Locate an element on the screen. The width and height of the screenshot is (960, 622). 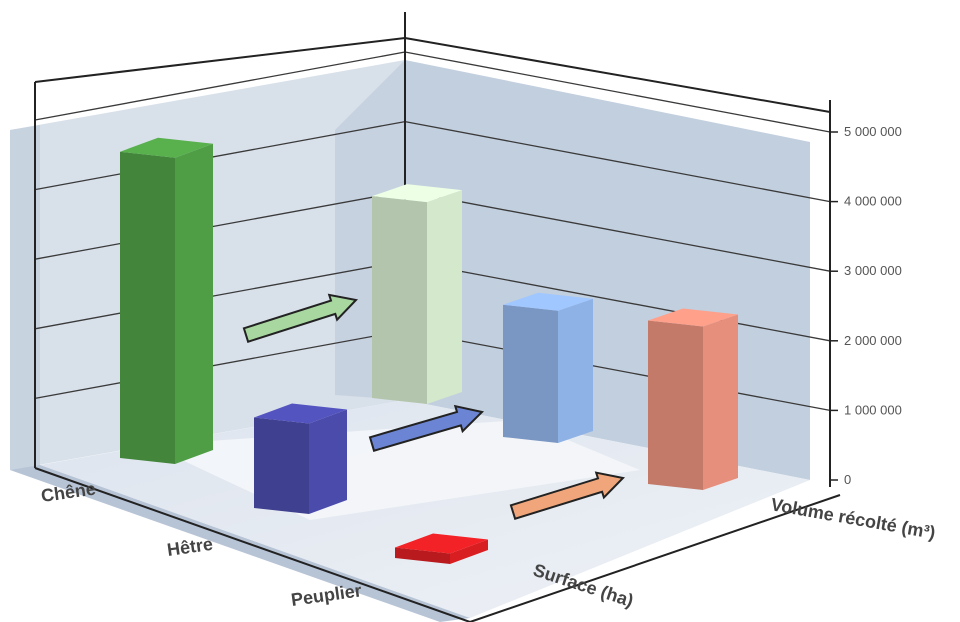
bar-volume-1-side is located at coordinates (575, 370).